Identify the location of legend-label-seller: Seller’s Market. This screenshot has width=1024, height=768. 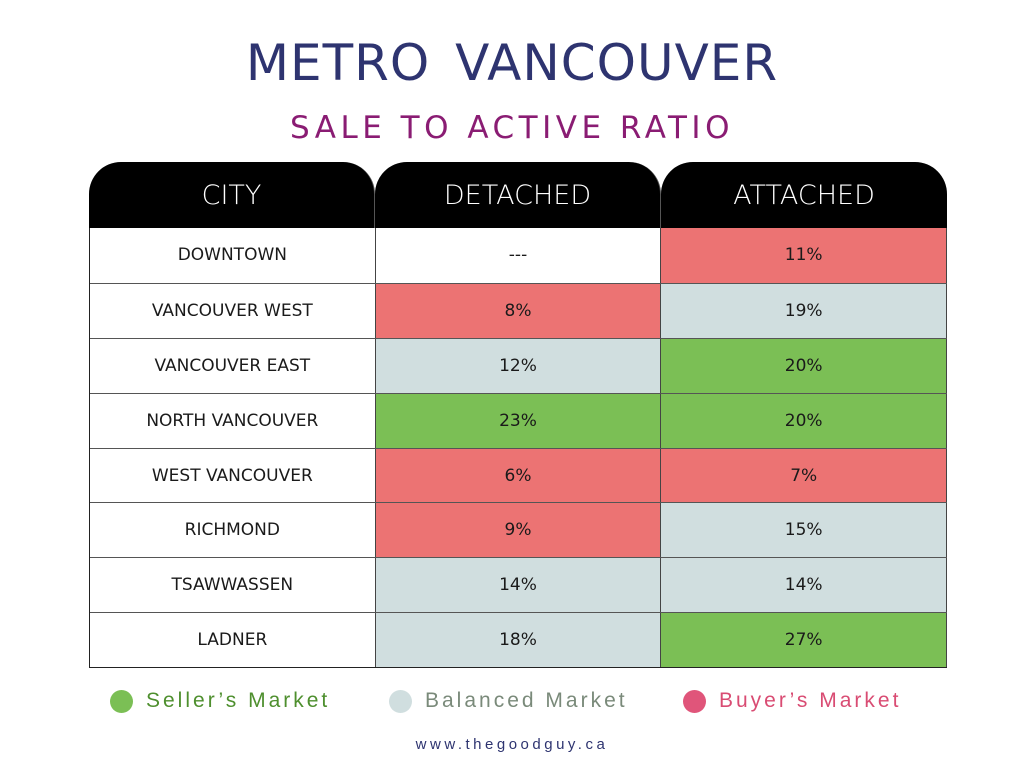
(238, 700).